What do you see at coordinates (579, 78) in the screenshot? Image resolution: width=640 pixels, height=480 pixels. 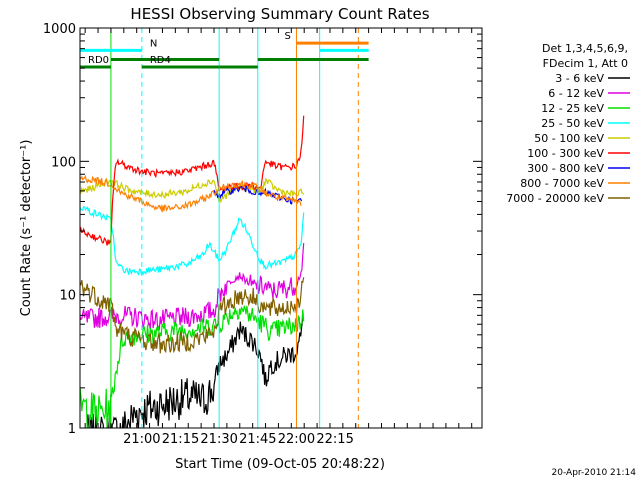 I see `legend-entry-label: 3 - 6 keV` at bounding box center [579, 78].